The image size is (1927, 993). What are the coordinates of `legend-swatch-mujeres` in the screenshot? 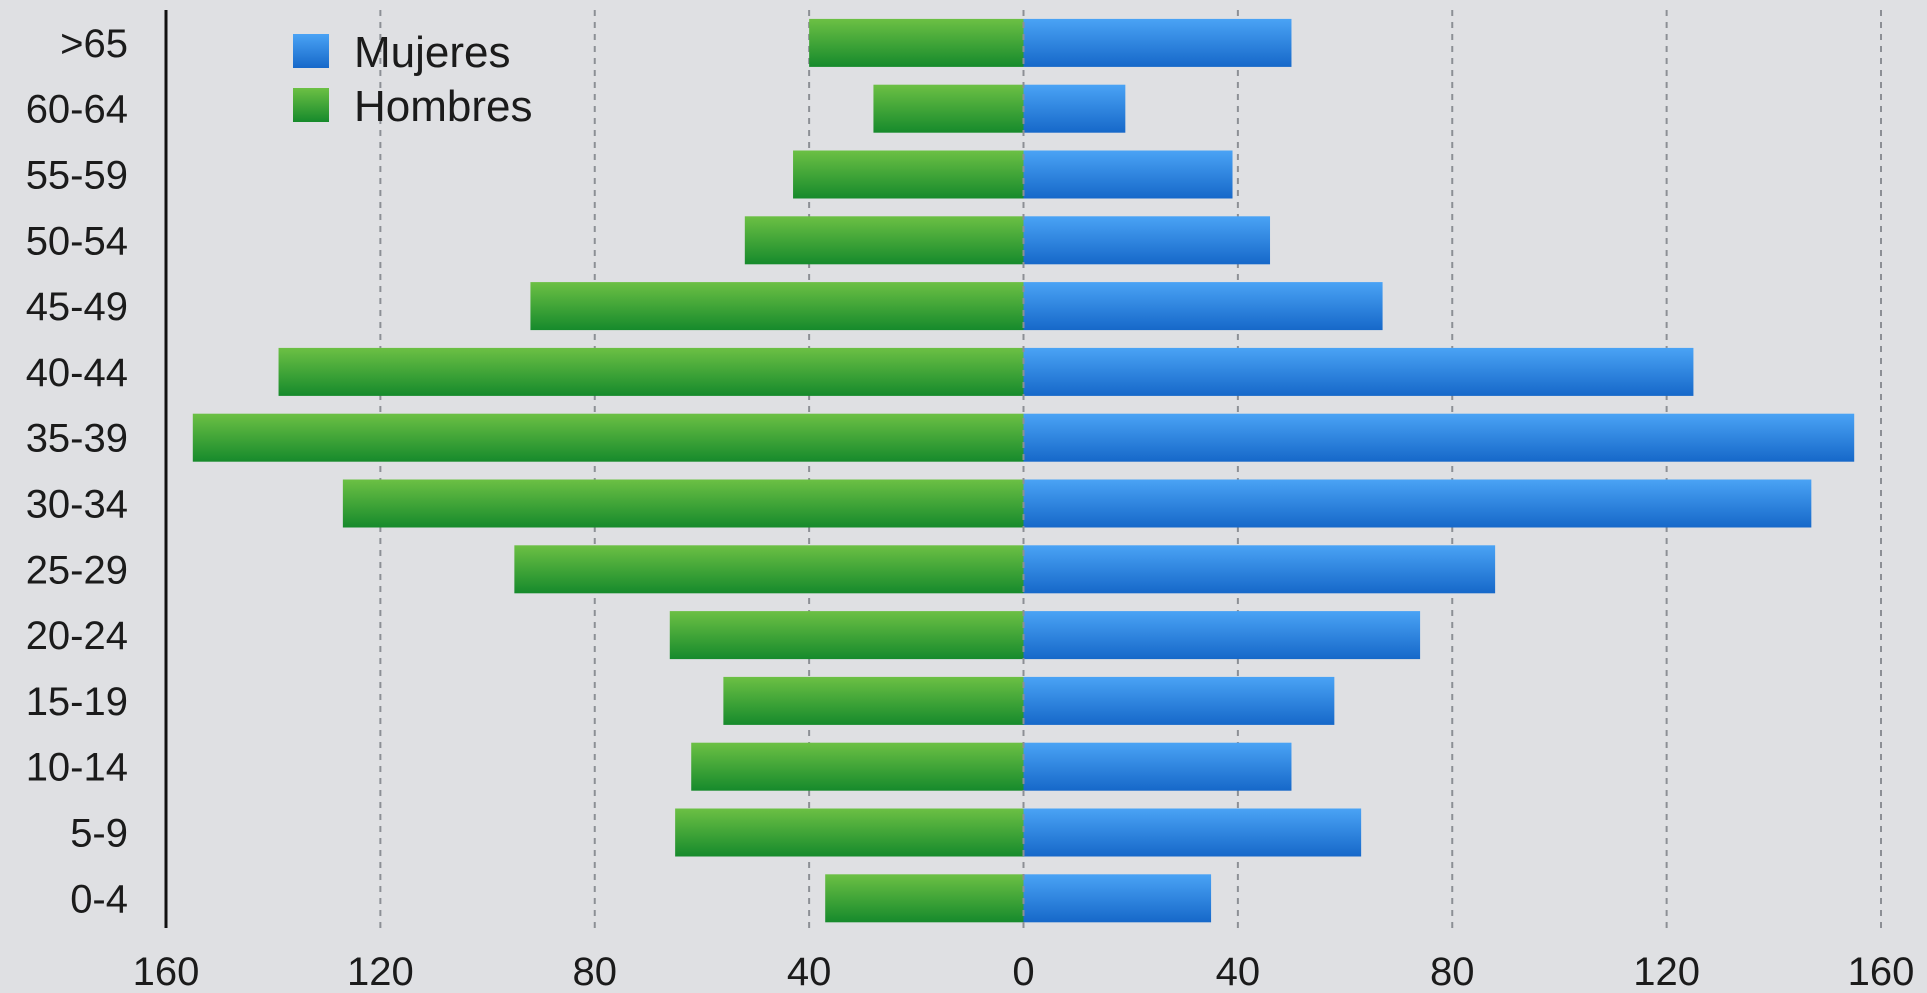 It's located at (311, 51).